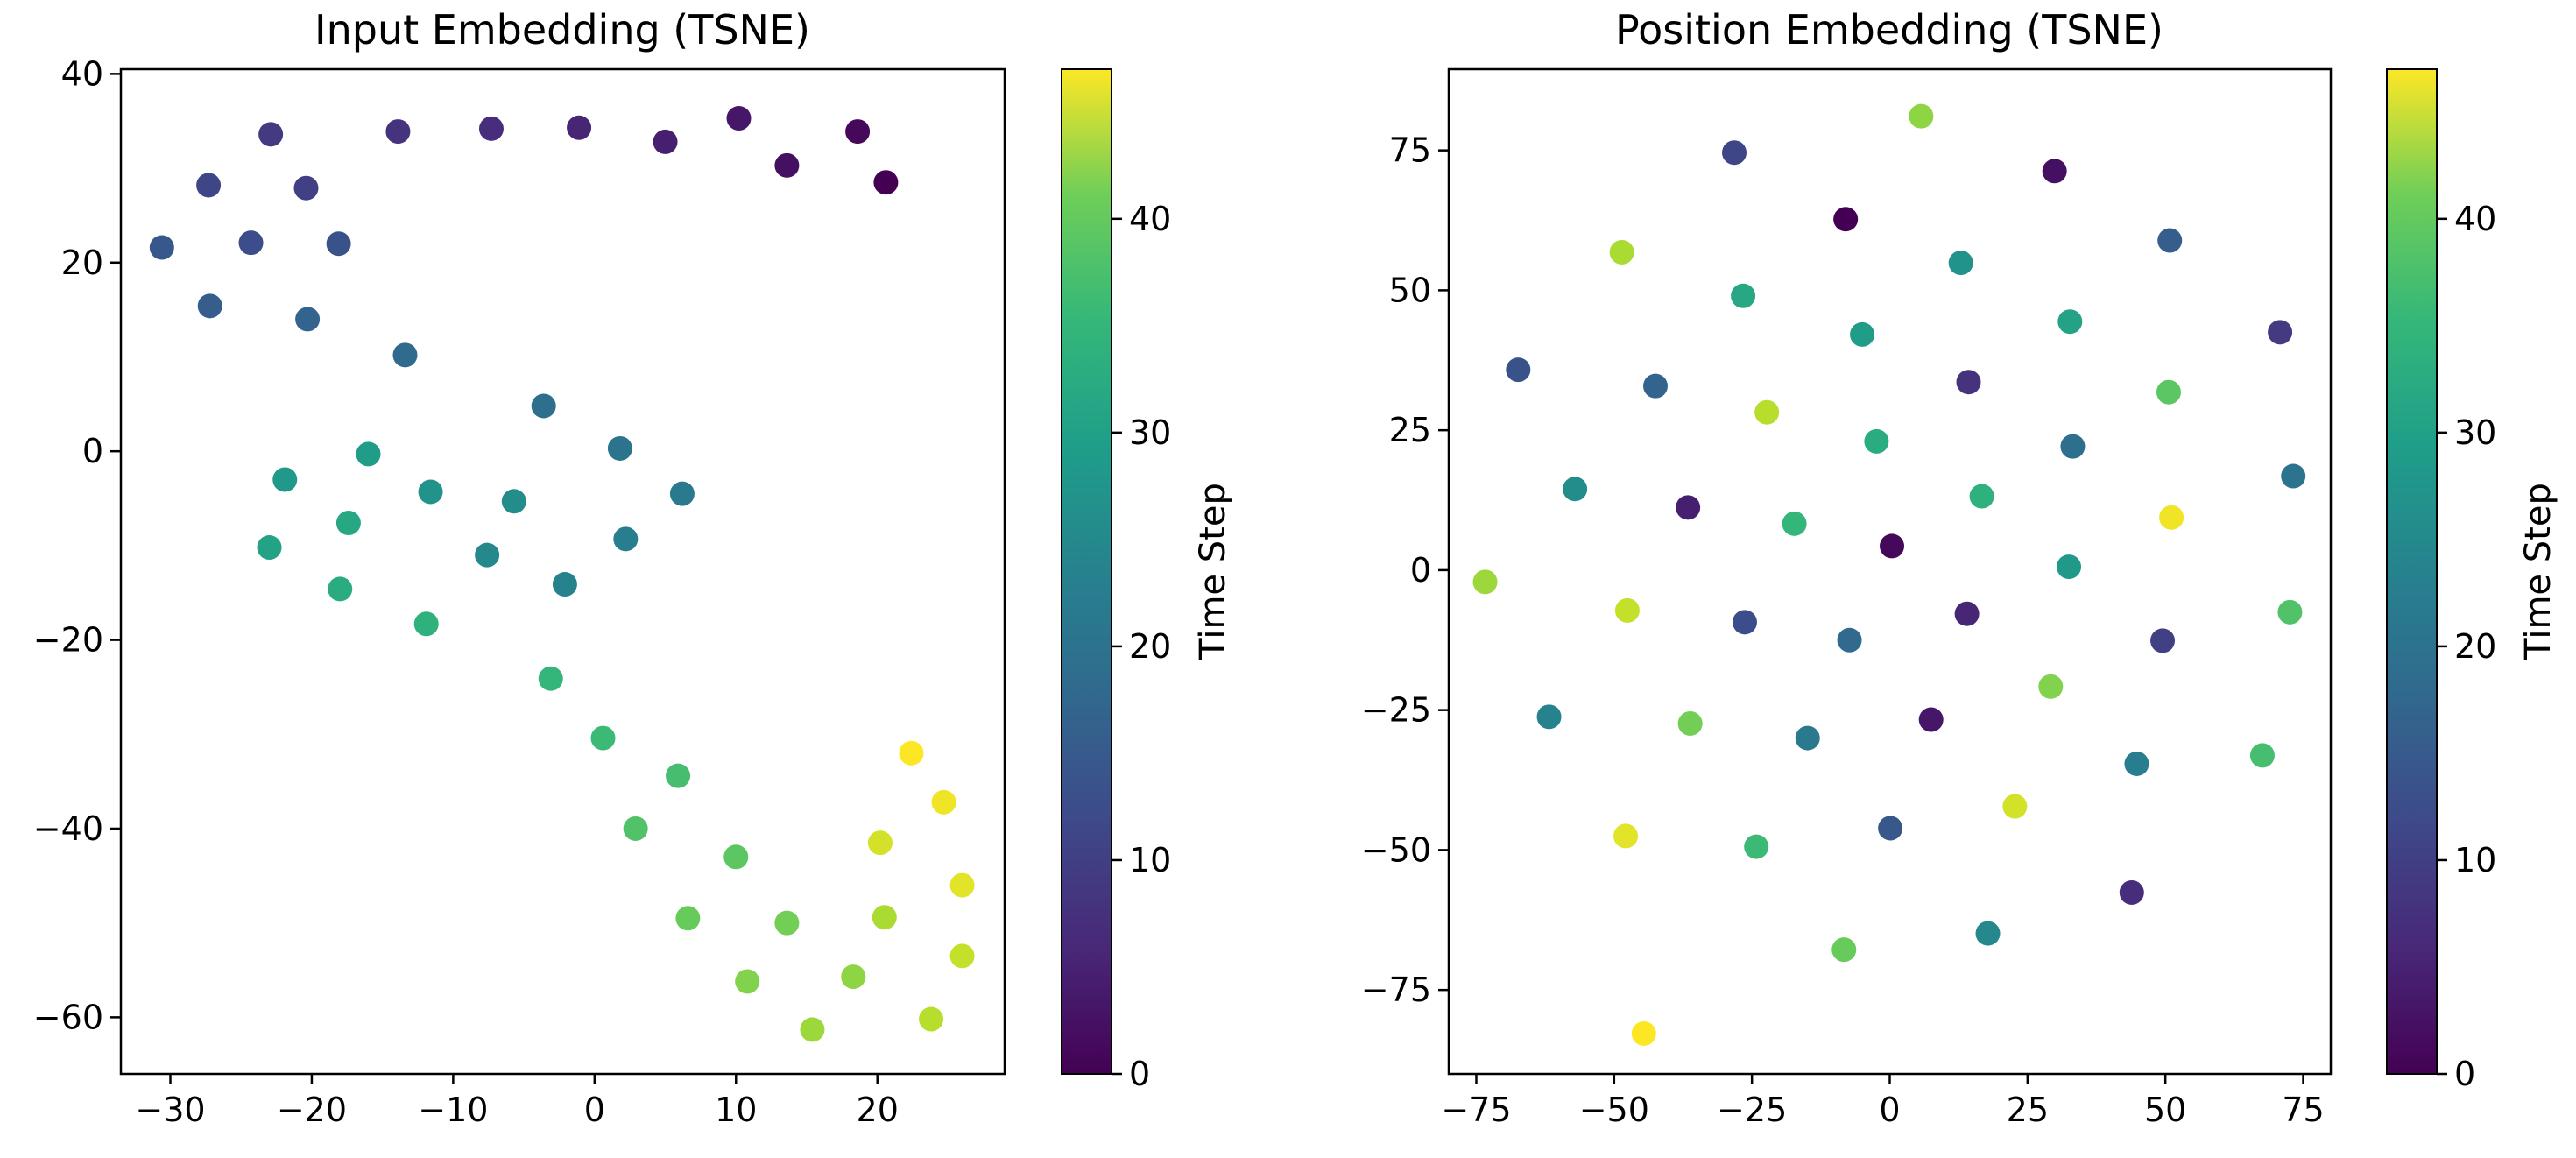 Image resolution: width=2576 pixels, height=1158 pixels. What do you see at coordinates (82, 73) in the screenshot?
I see `y-tick-label: 40` at bounding box center [82, 73].